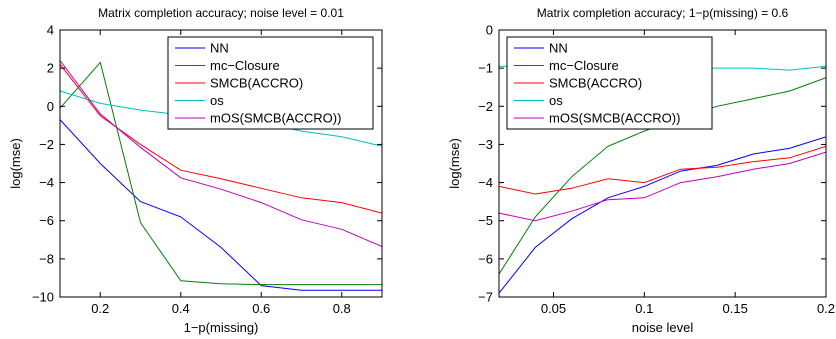  Describe the element at coordinates (662, 170) in the screenshot. I see `series-line-smcb-accro-` at that location.